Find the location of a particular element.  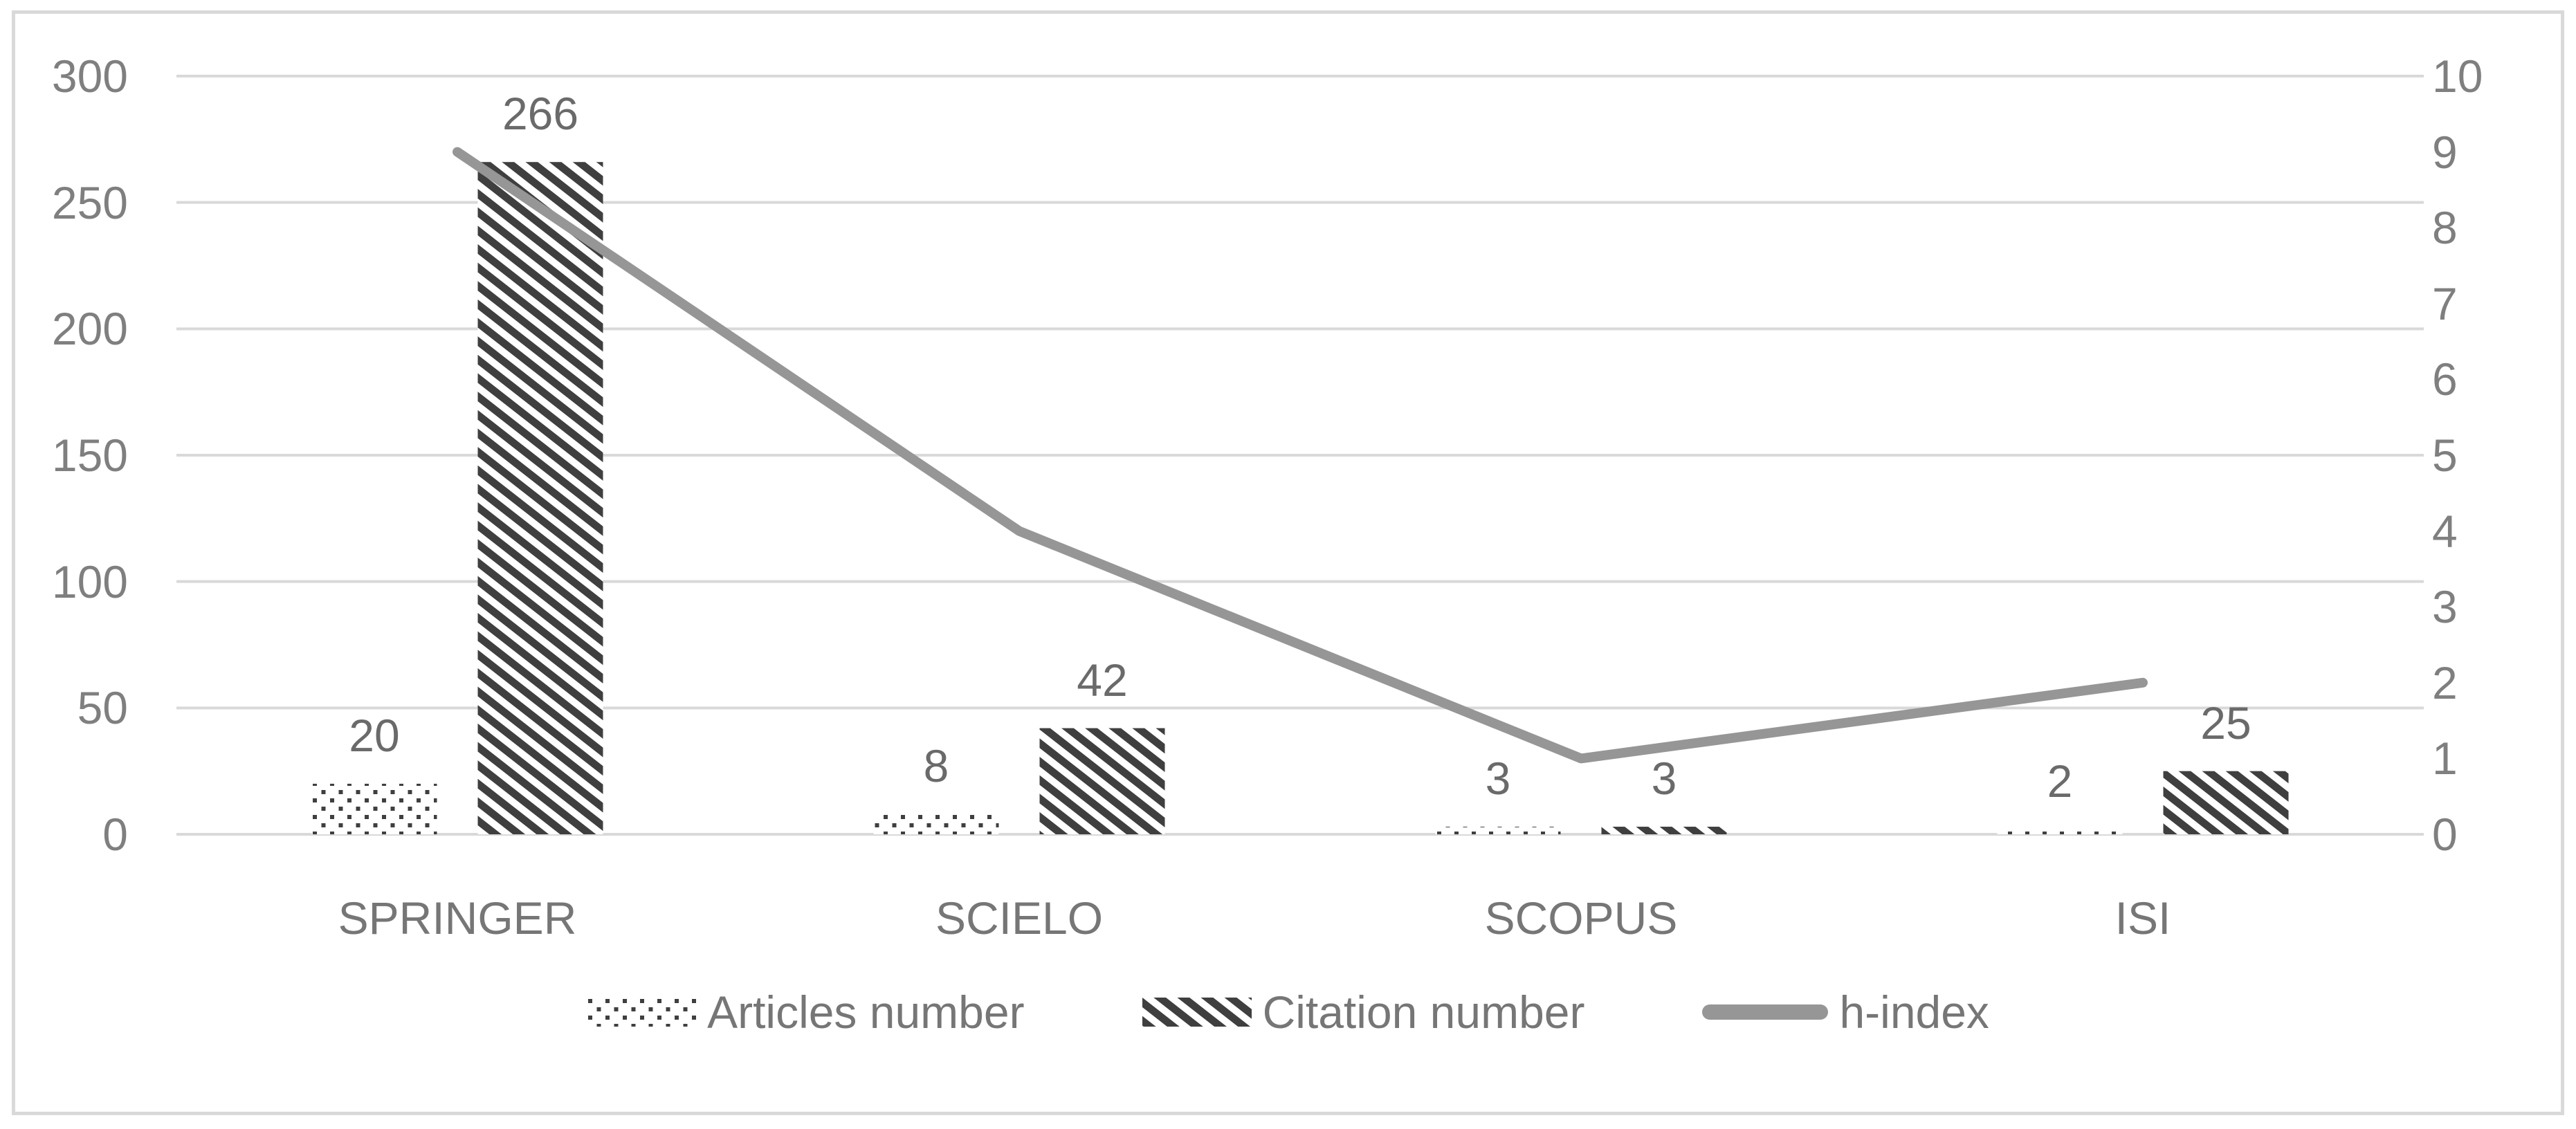

legend: Articles number Citation number h-index is located at coordinates (1288, 1012).